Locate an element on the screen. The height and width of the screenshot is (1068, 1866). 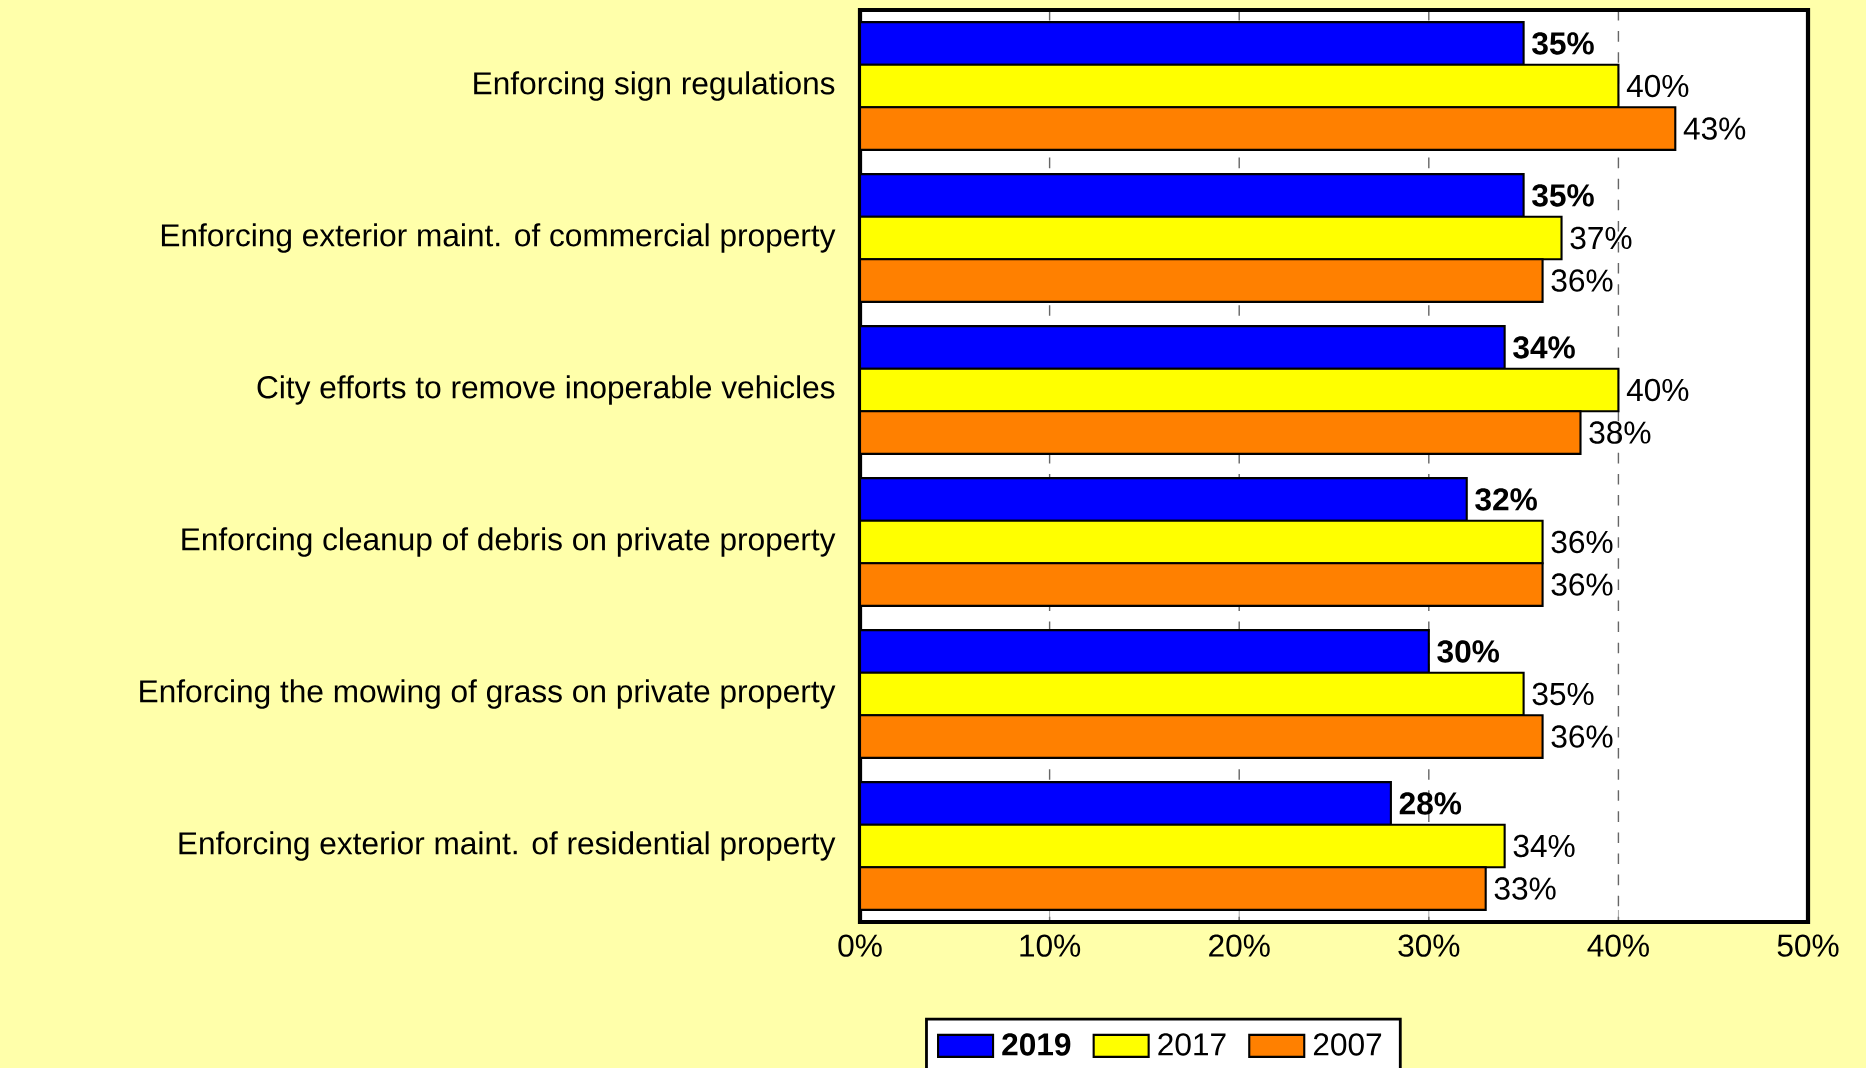
data-label: 38% is located at coordinates (1620, 432).